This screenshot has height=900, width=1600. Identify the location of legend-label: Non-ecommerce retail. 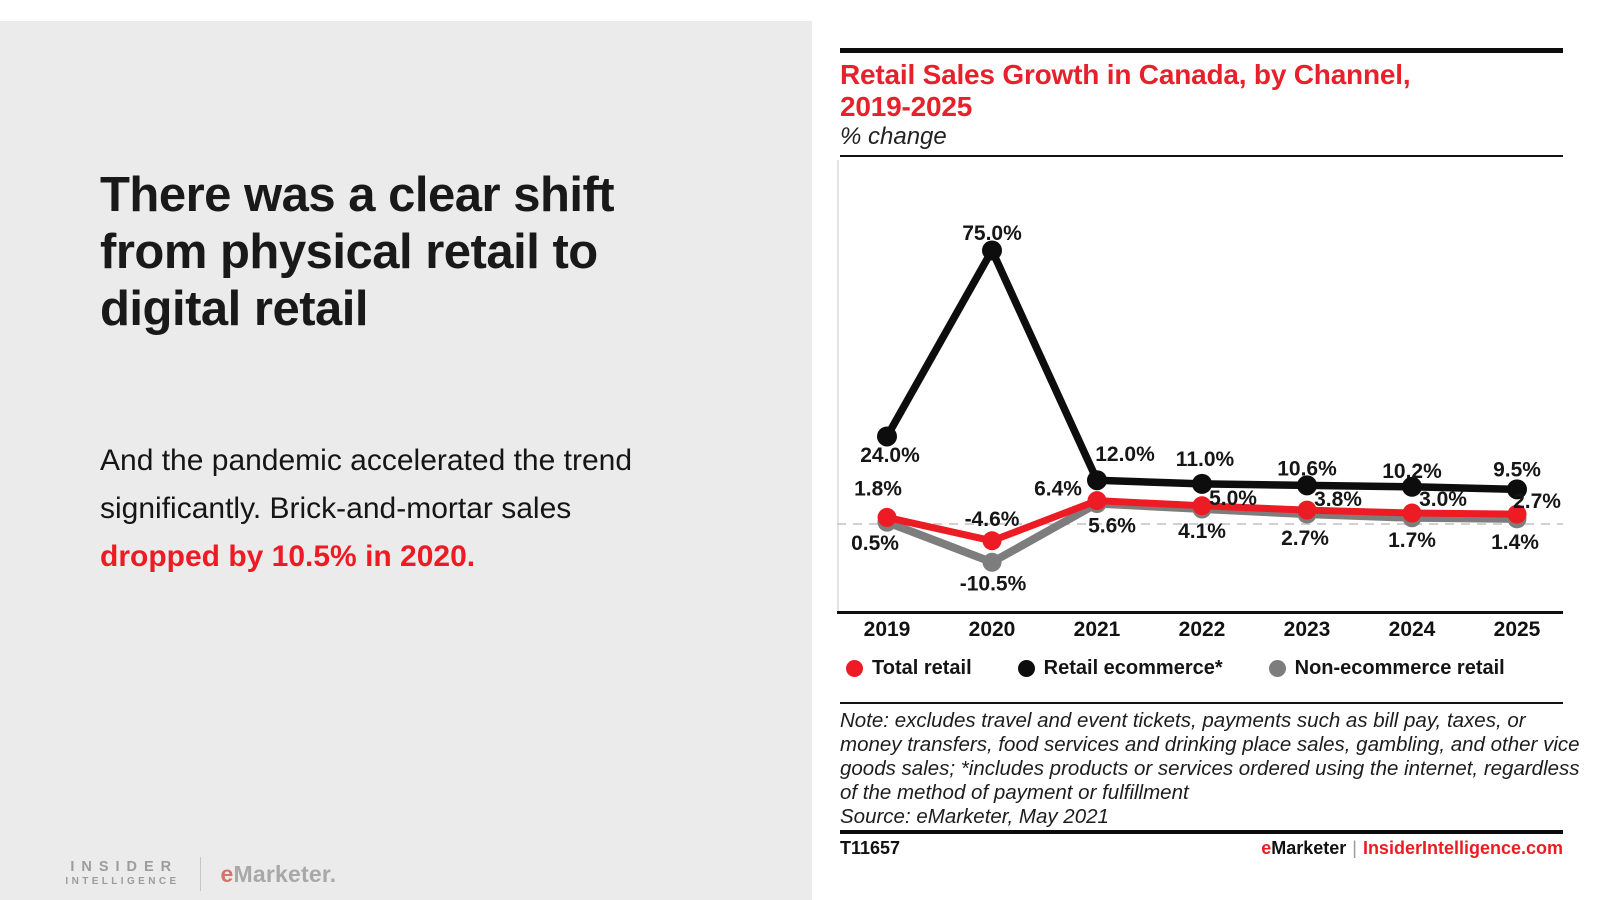
(1399, 668).